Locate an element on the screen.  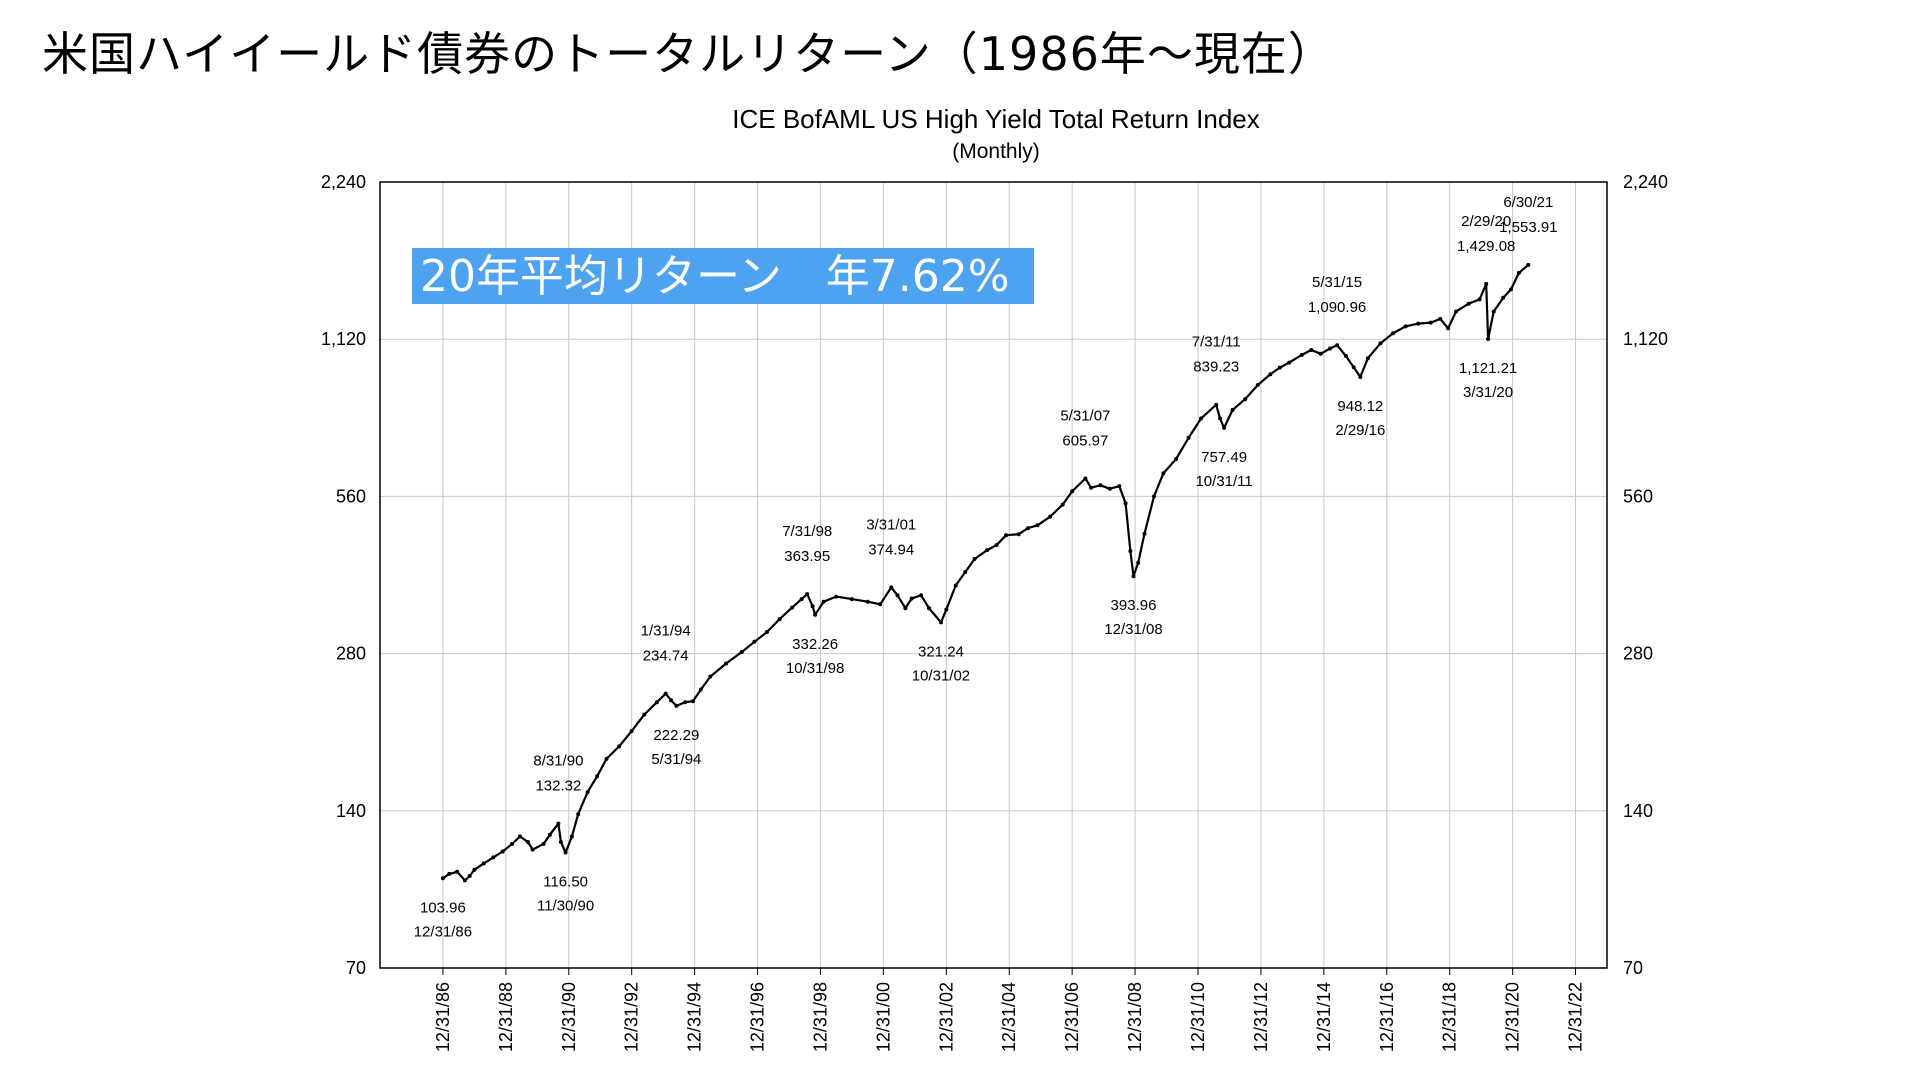
annotation-date: 5/31/94 is located at coordinates (676, 759).